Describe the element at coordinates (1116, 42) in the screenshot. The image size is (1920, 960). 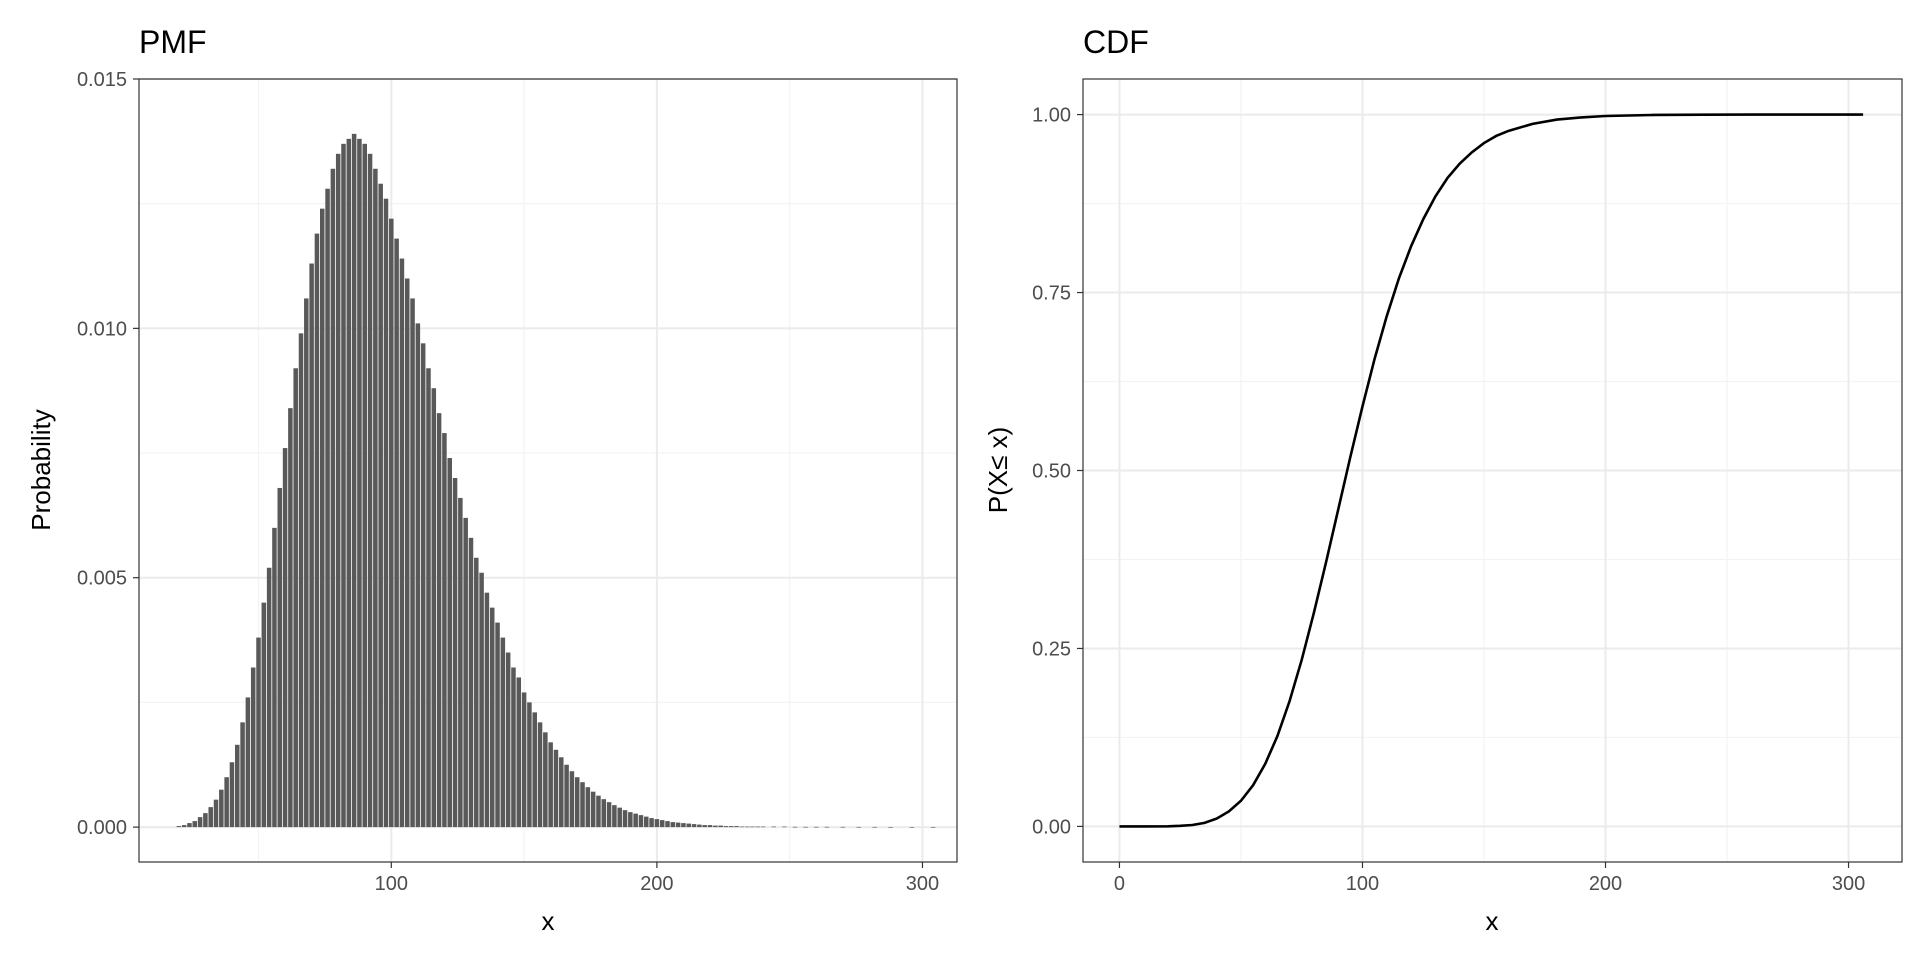
I see `cdf-title: CDF` at that location.